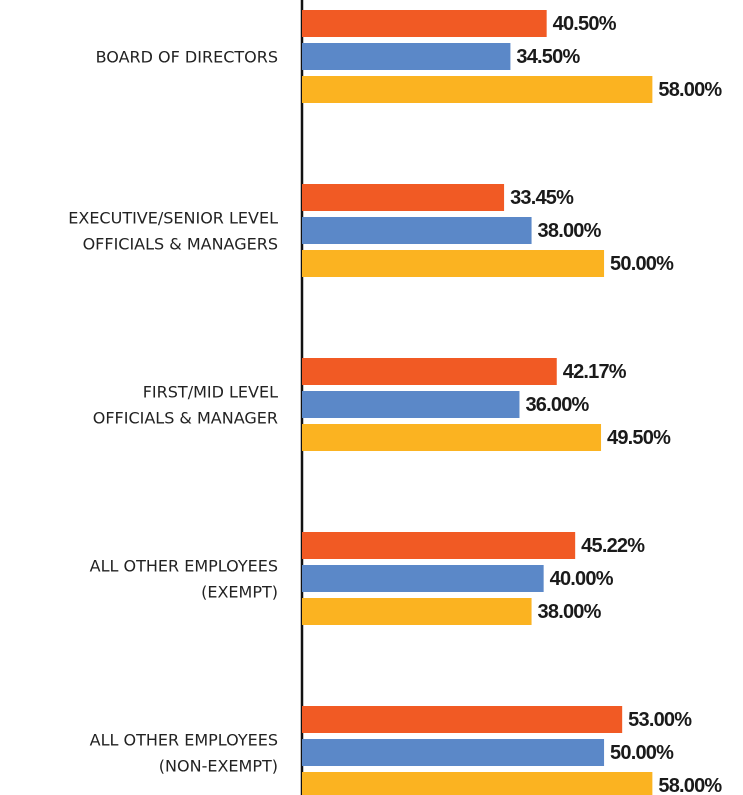  What do you see at coordinates (557, 405) in the screenshot?
I see `value-label: 36.00%` at bounding box center [557, 405].